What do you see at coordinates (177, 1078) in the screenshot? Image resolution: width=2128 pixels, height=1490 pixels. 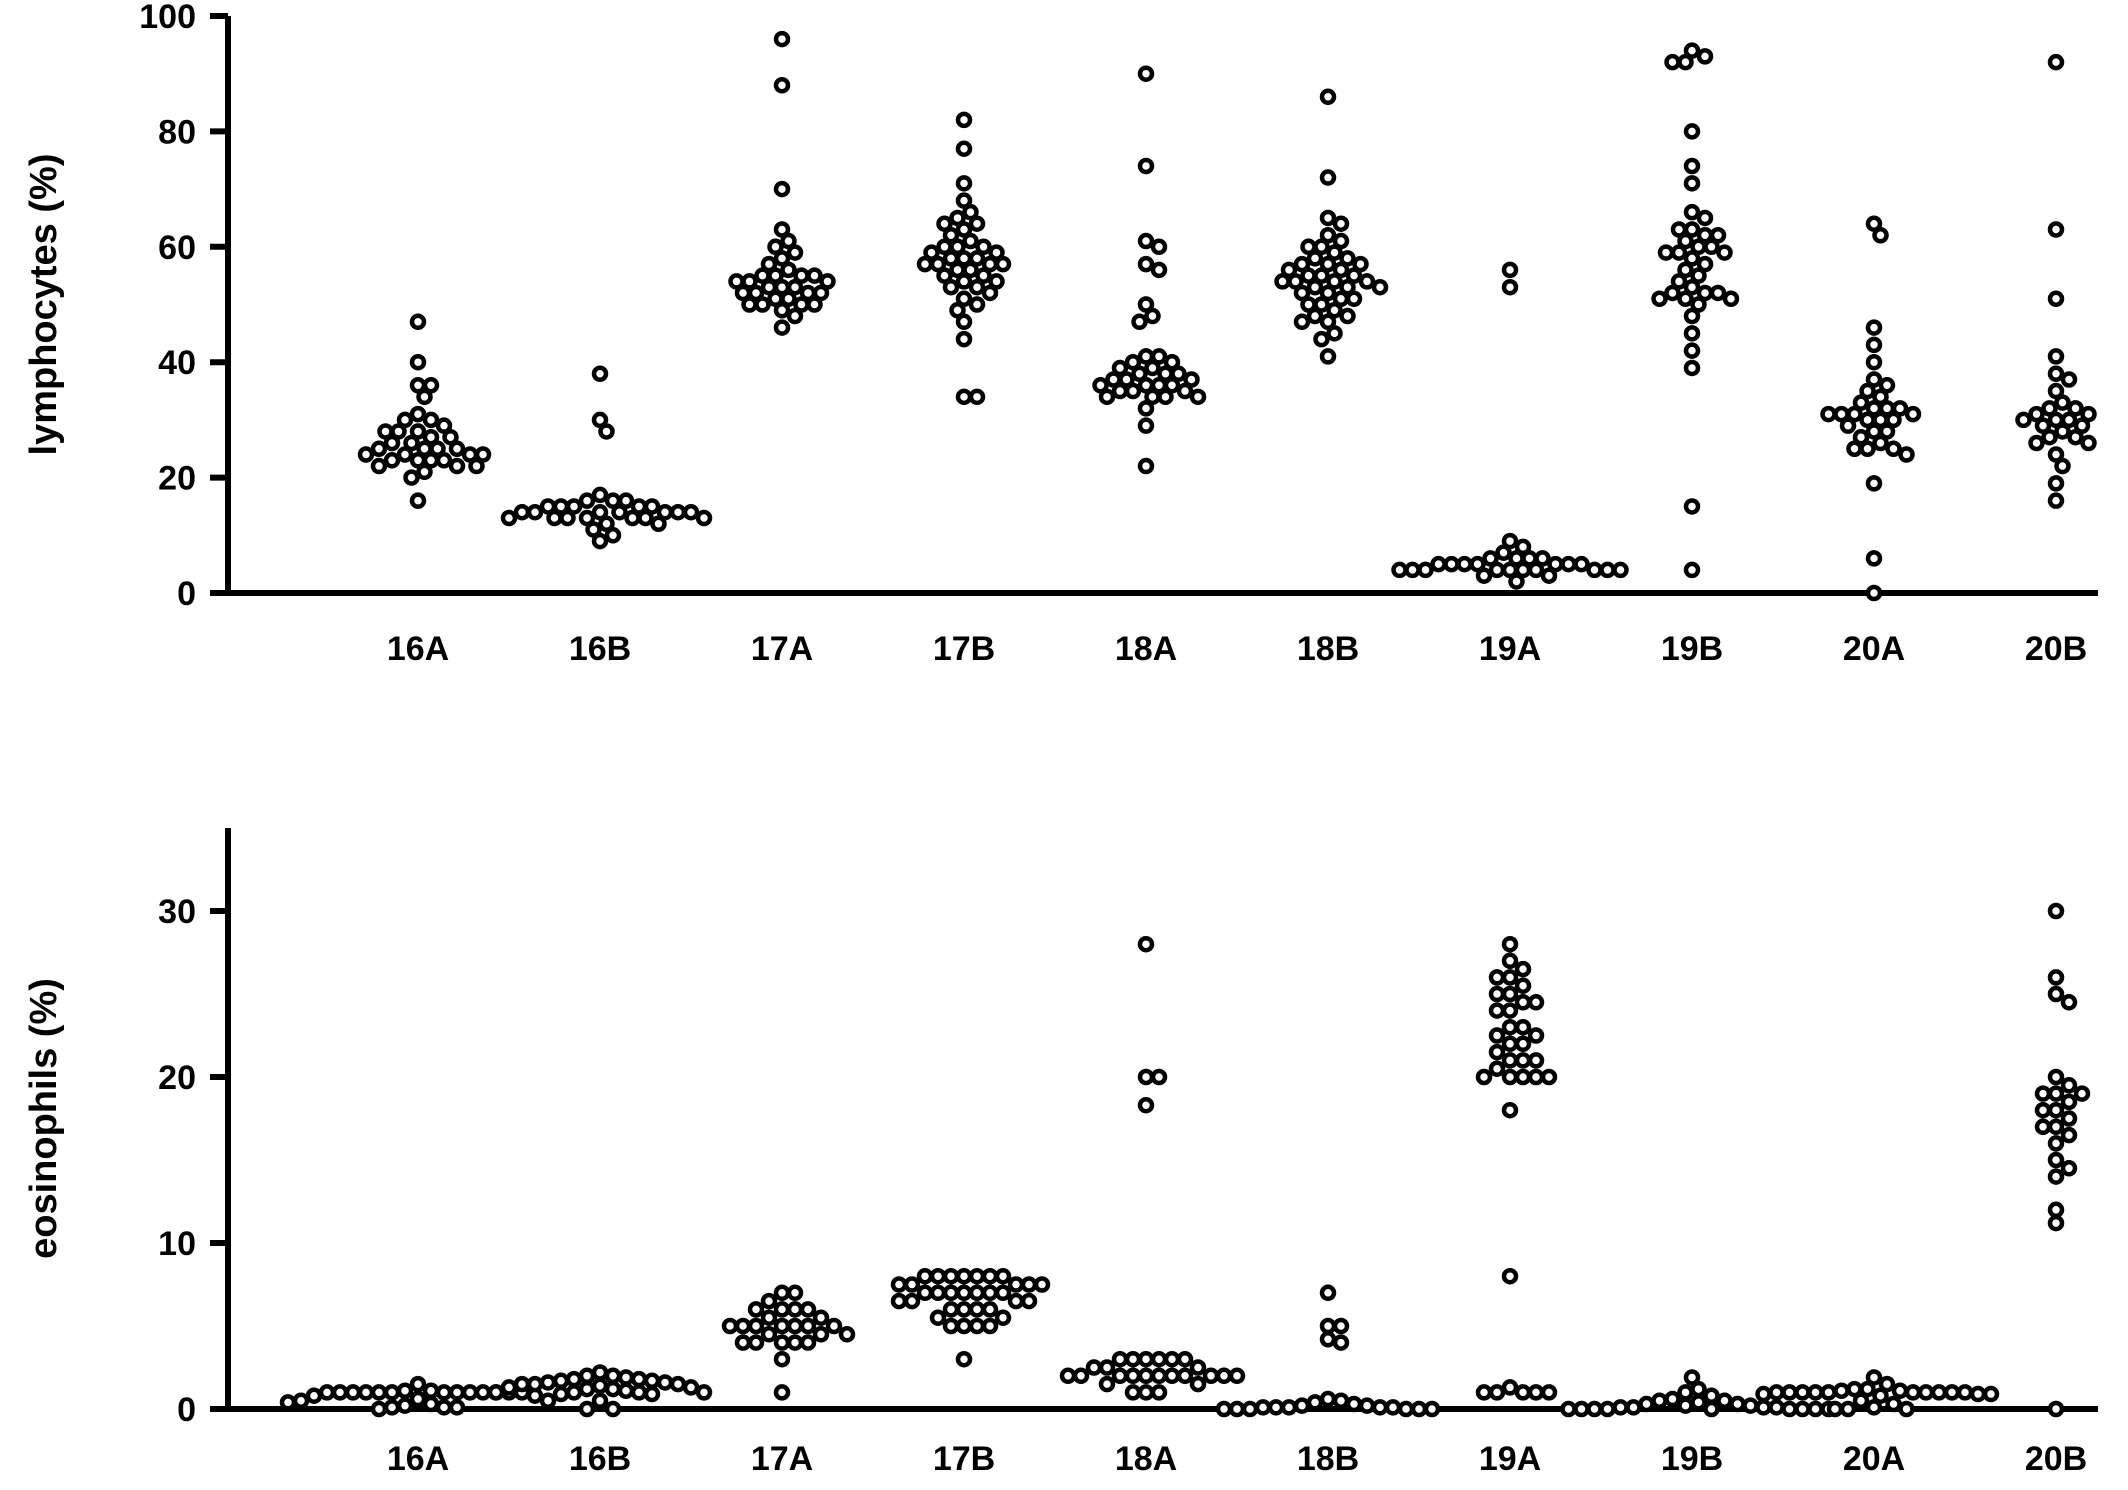 I see `y-tick-label: 20` at bounding box center [177, 1078].